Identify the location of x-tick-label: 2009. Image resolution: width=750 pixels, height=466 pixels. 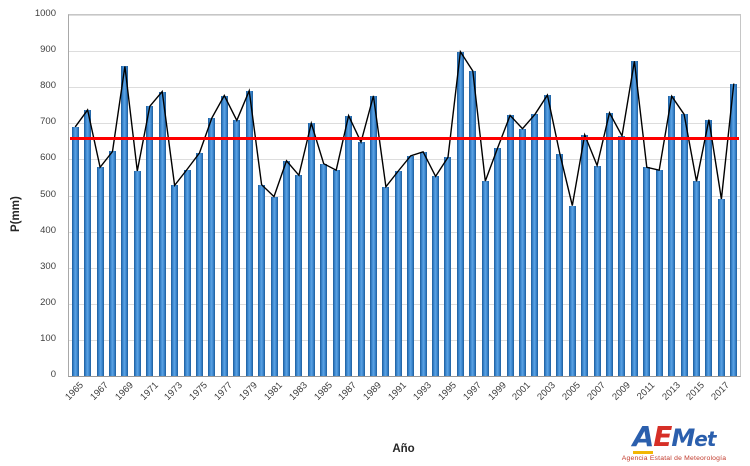
(621, 391).